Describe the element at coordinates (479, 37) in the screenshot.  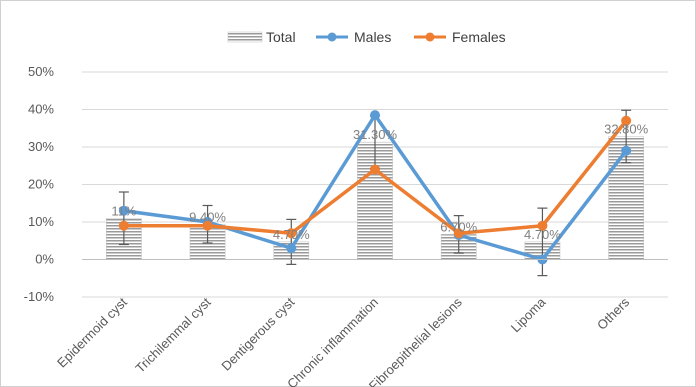
I see `legend-label-females: Females` at that location.